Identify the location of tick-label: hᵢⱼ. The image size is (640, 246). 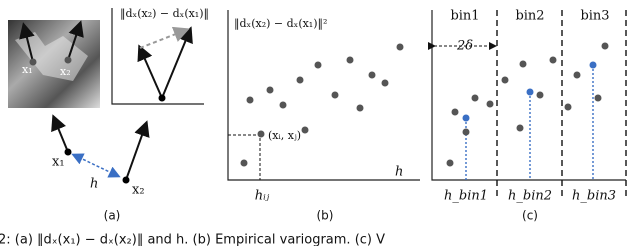
(262, 196).